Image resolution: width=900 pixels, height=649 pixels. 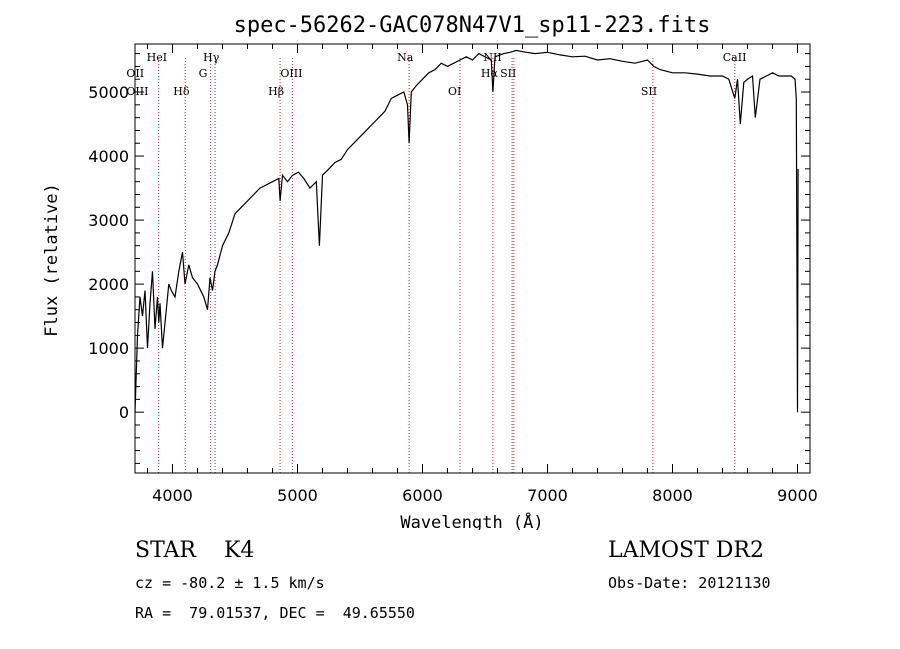 What do you see at coordinates (275, 613) in the screenshot?
I see `coordinates-label: RA = 79.01537, DEC = 49.65550` at bounding box center [275, 613].